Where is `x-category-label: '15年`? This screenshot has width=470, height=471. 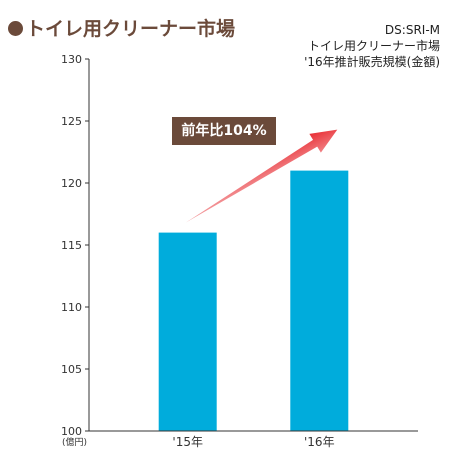
x-category-label: '15年 is located at coordinates (187, 442).